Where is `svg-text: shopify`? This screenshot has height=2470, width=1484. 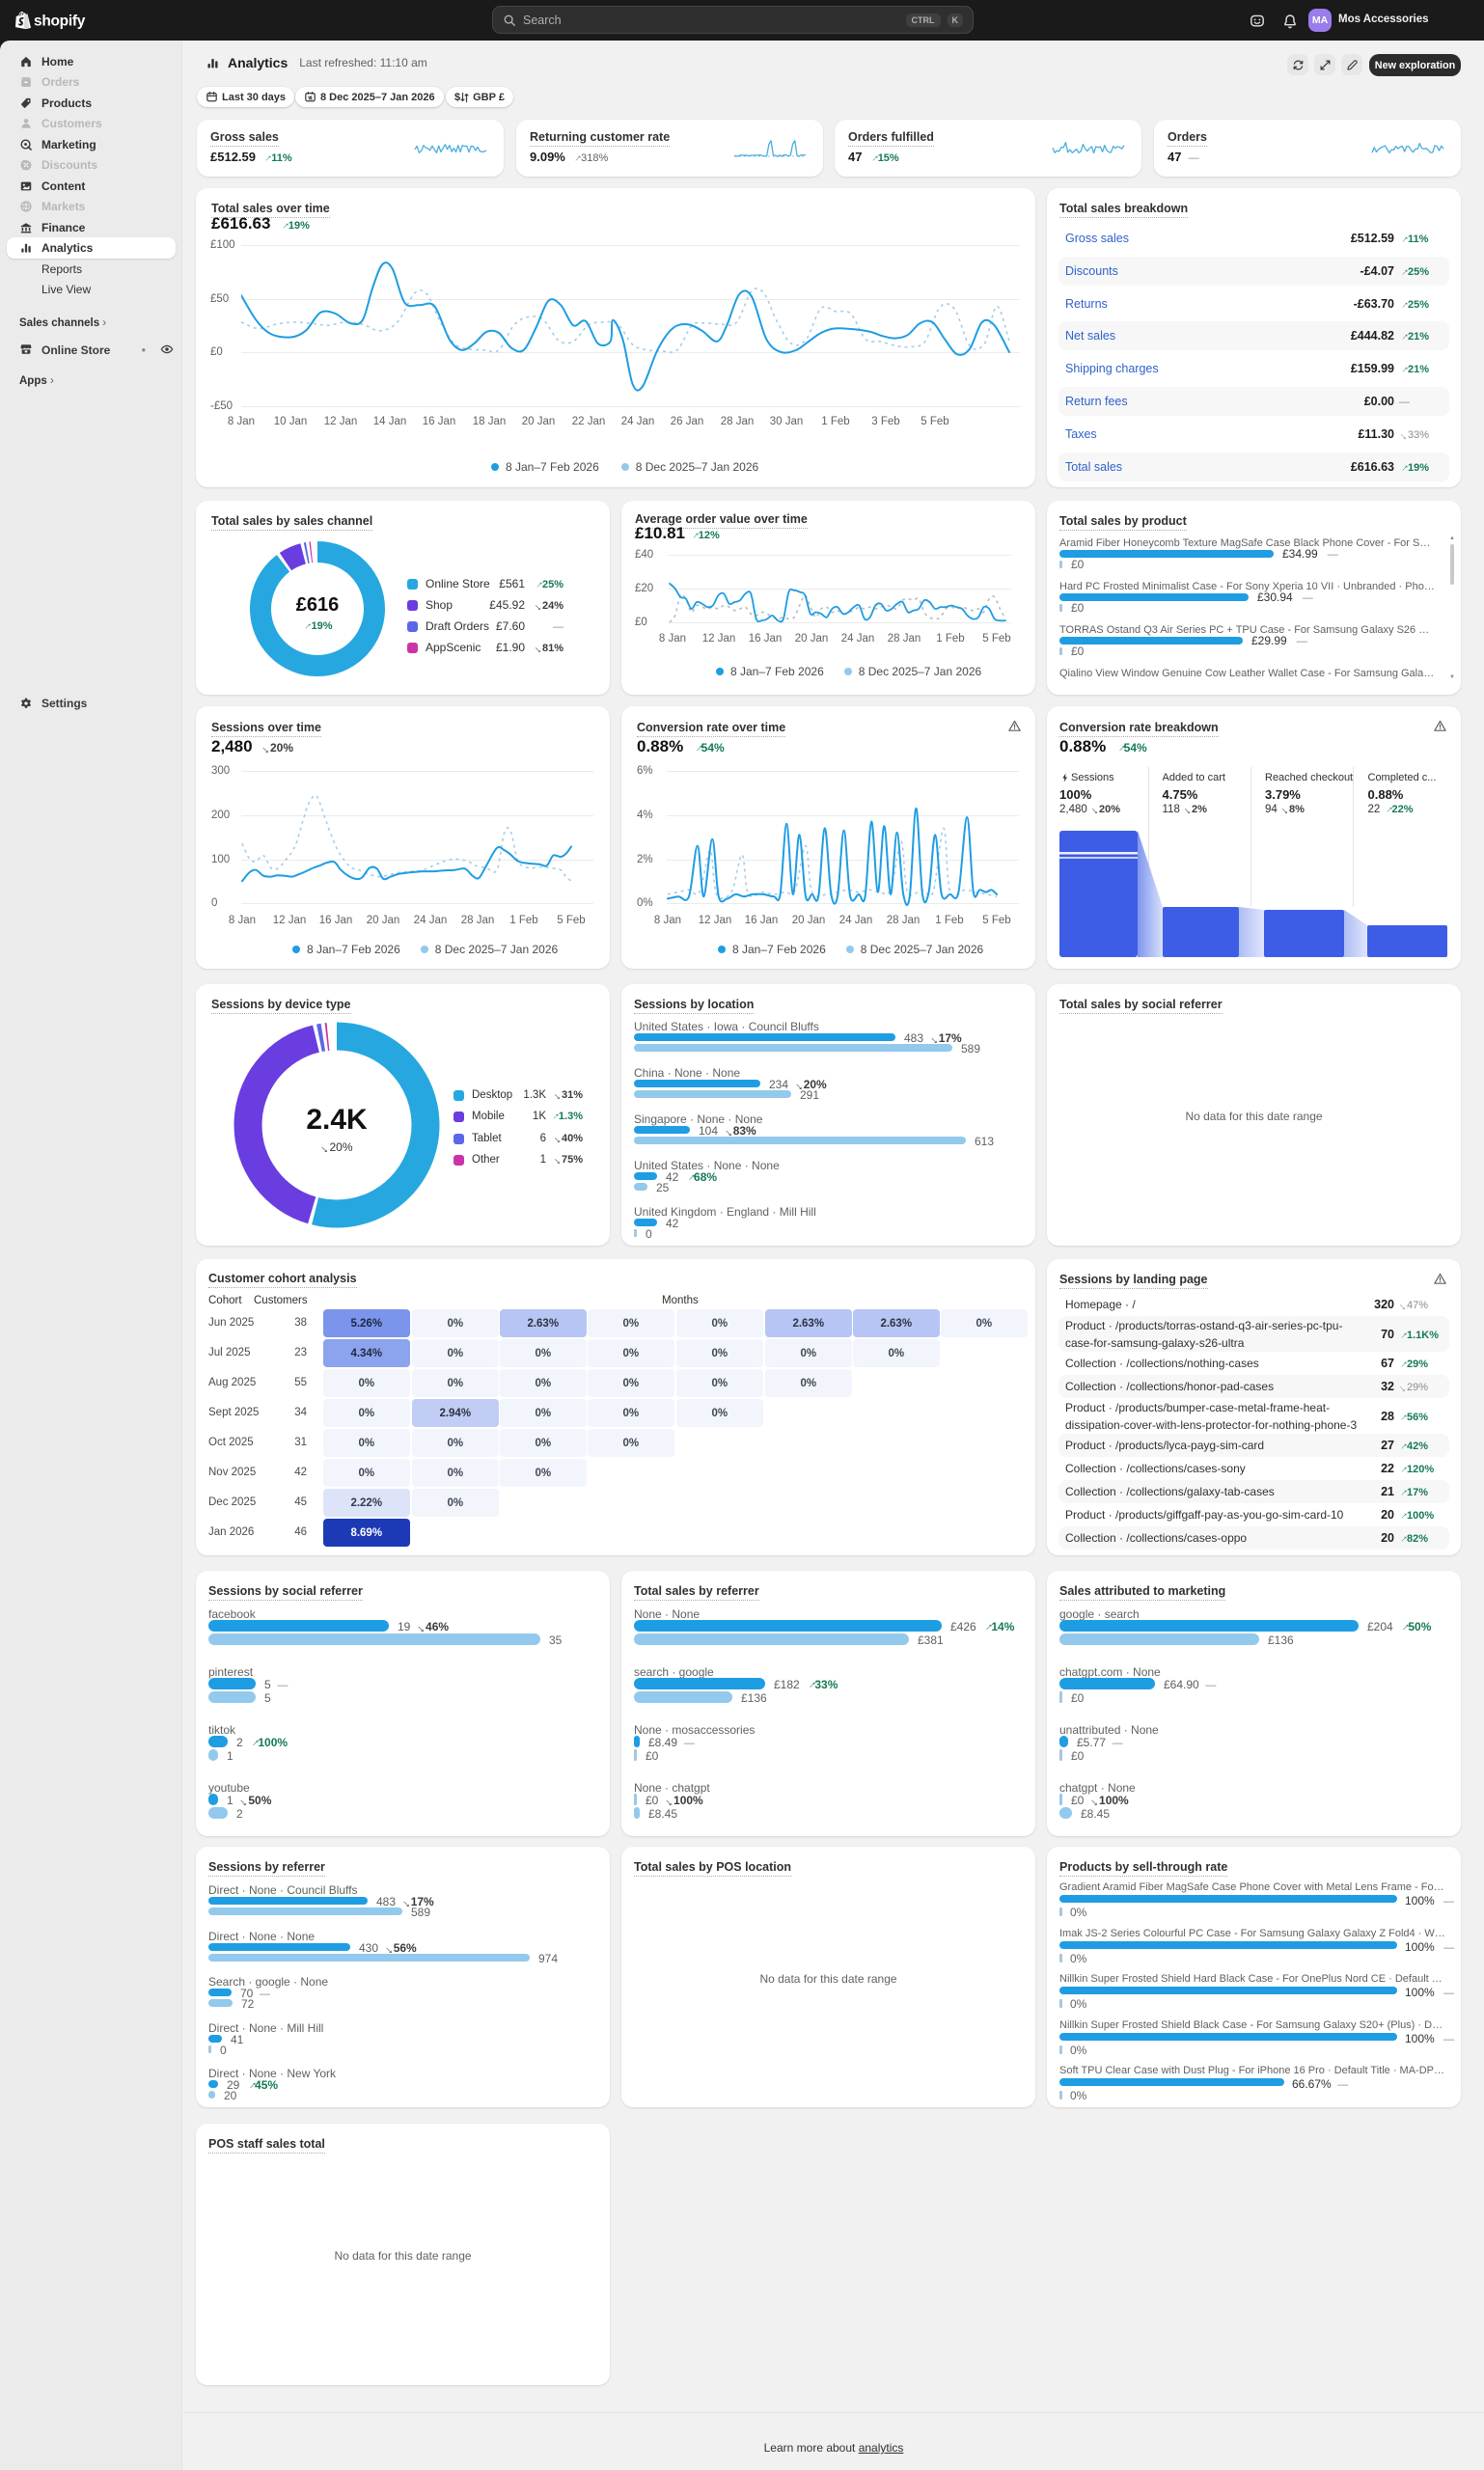 svg-text: shopify is located at coordinates (60, 22).